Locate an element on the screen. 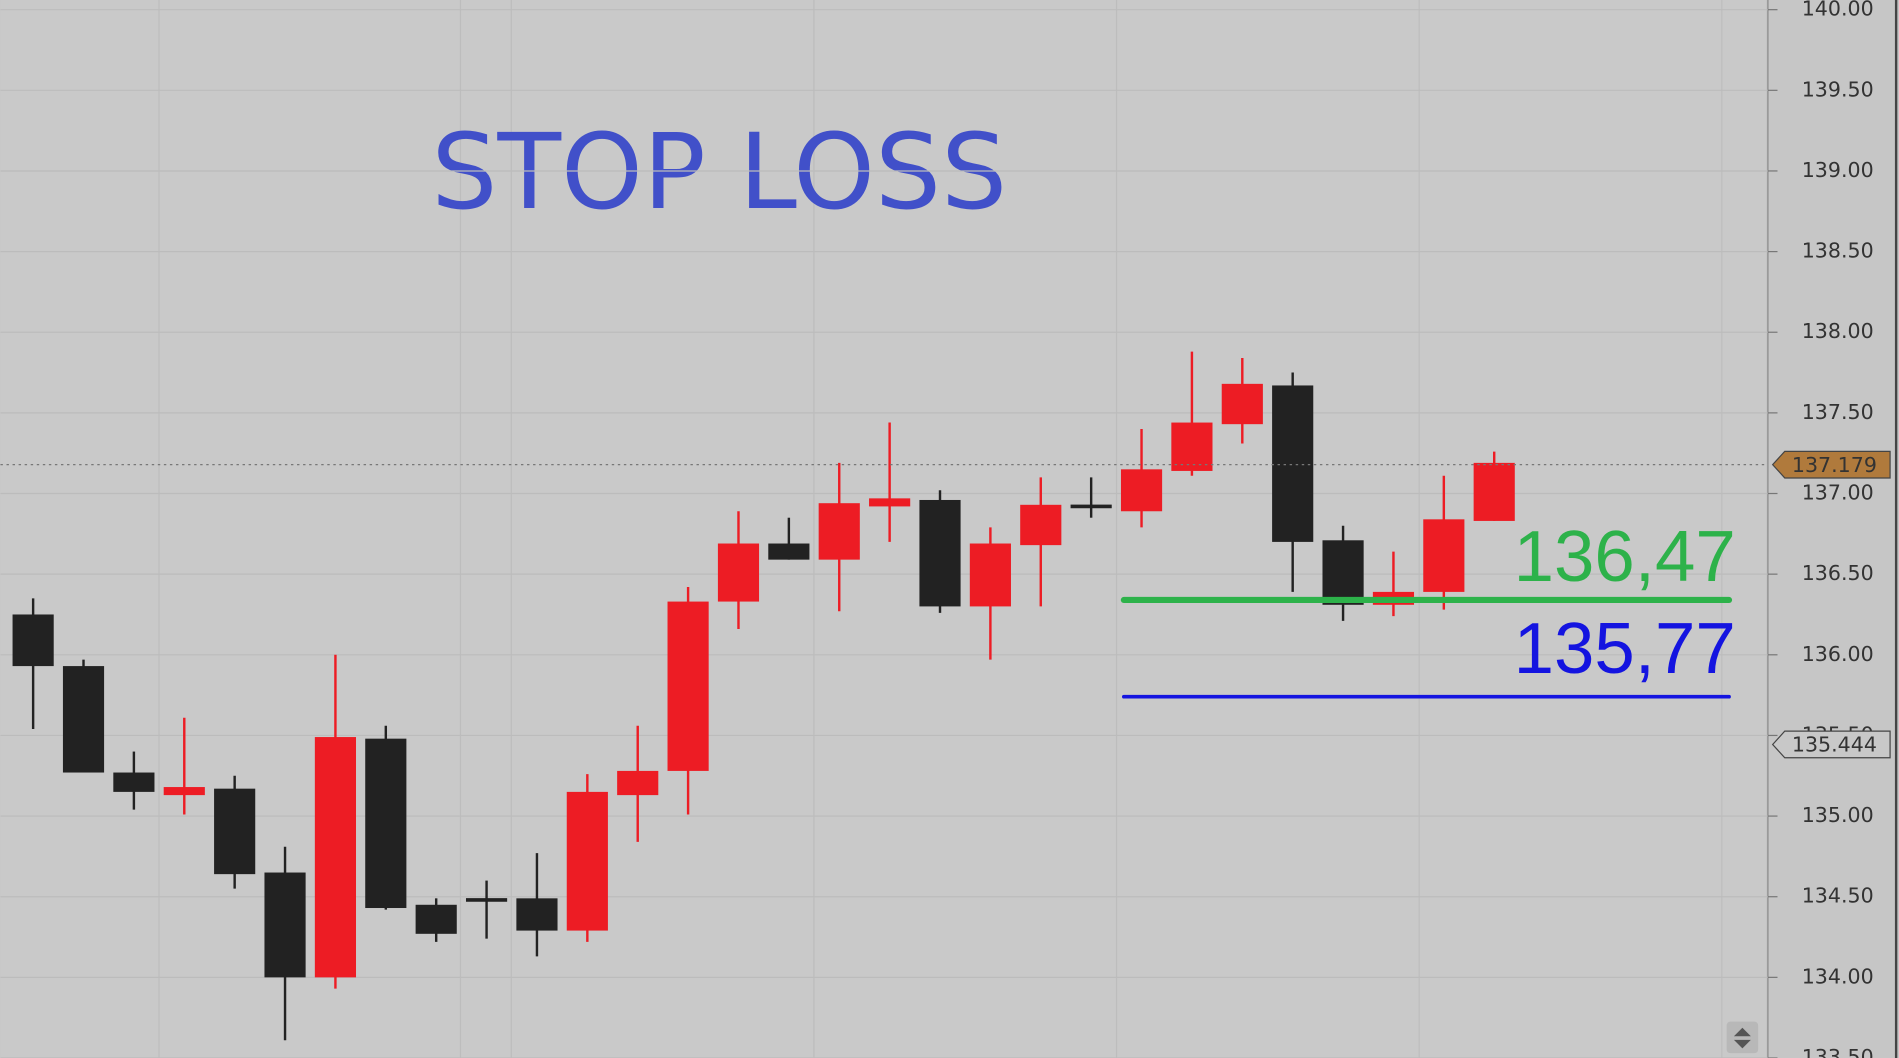 The height and width of the screenshot is (1058, 1899). price-tag-label: 135.444 is located at coordinates (1834, 745).